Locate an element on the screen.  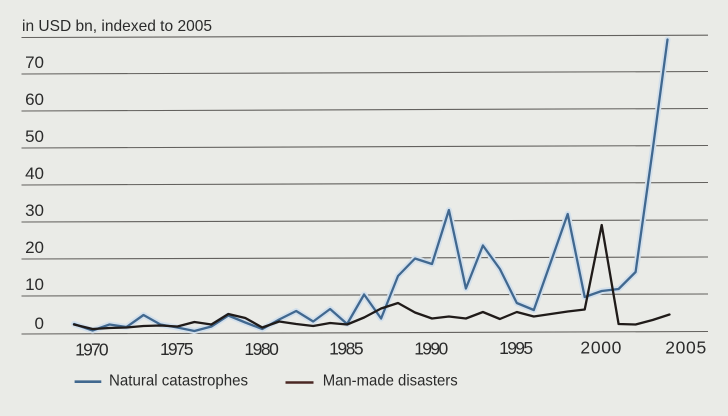
svg-text: 50 is located at coordinates (34, 136).